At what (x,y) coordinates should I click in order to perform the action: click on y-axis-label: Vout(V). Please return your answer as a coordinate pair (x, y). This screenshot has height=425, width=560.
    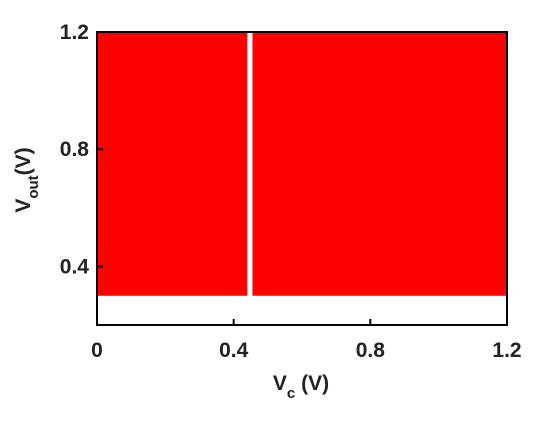
    Looking at the image, I should click on (27, 179).